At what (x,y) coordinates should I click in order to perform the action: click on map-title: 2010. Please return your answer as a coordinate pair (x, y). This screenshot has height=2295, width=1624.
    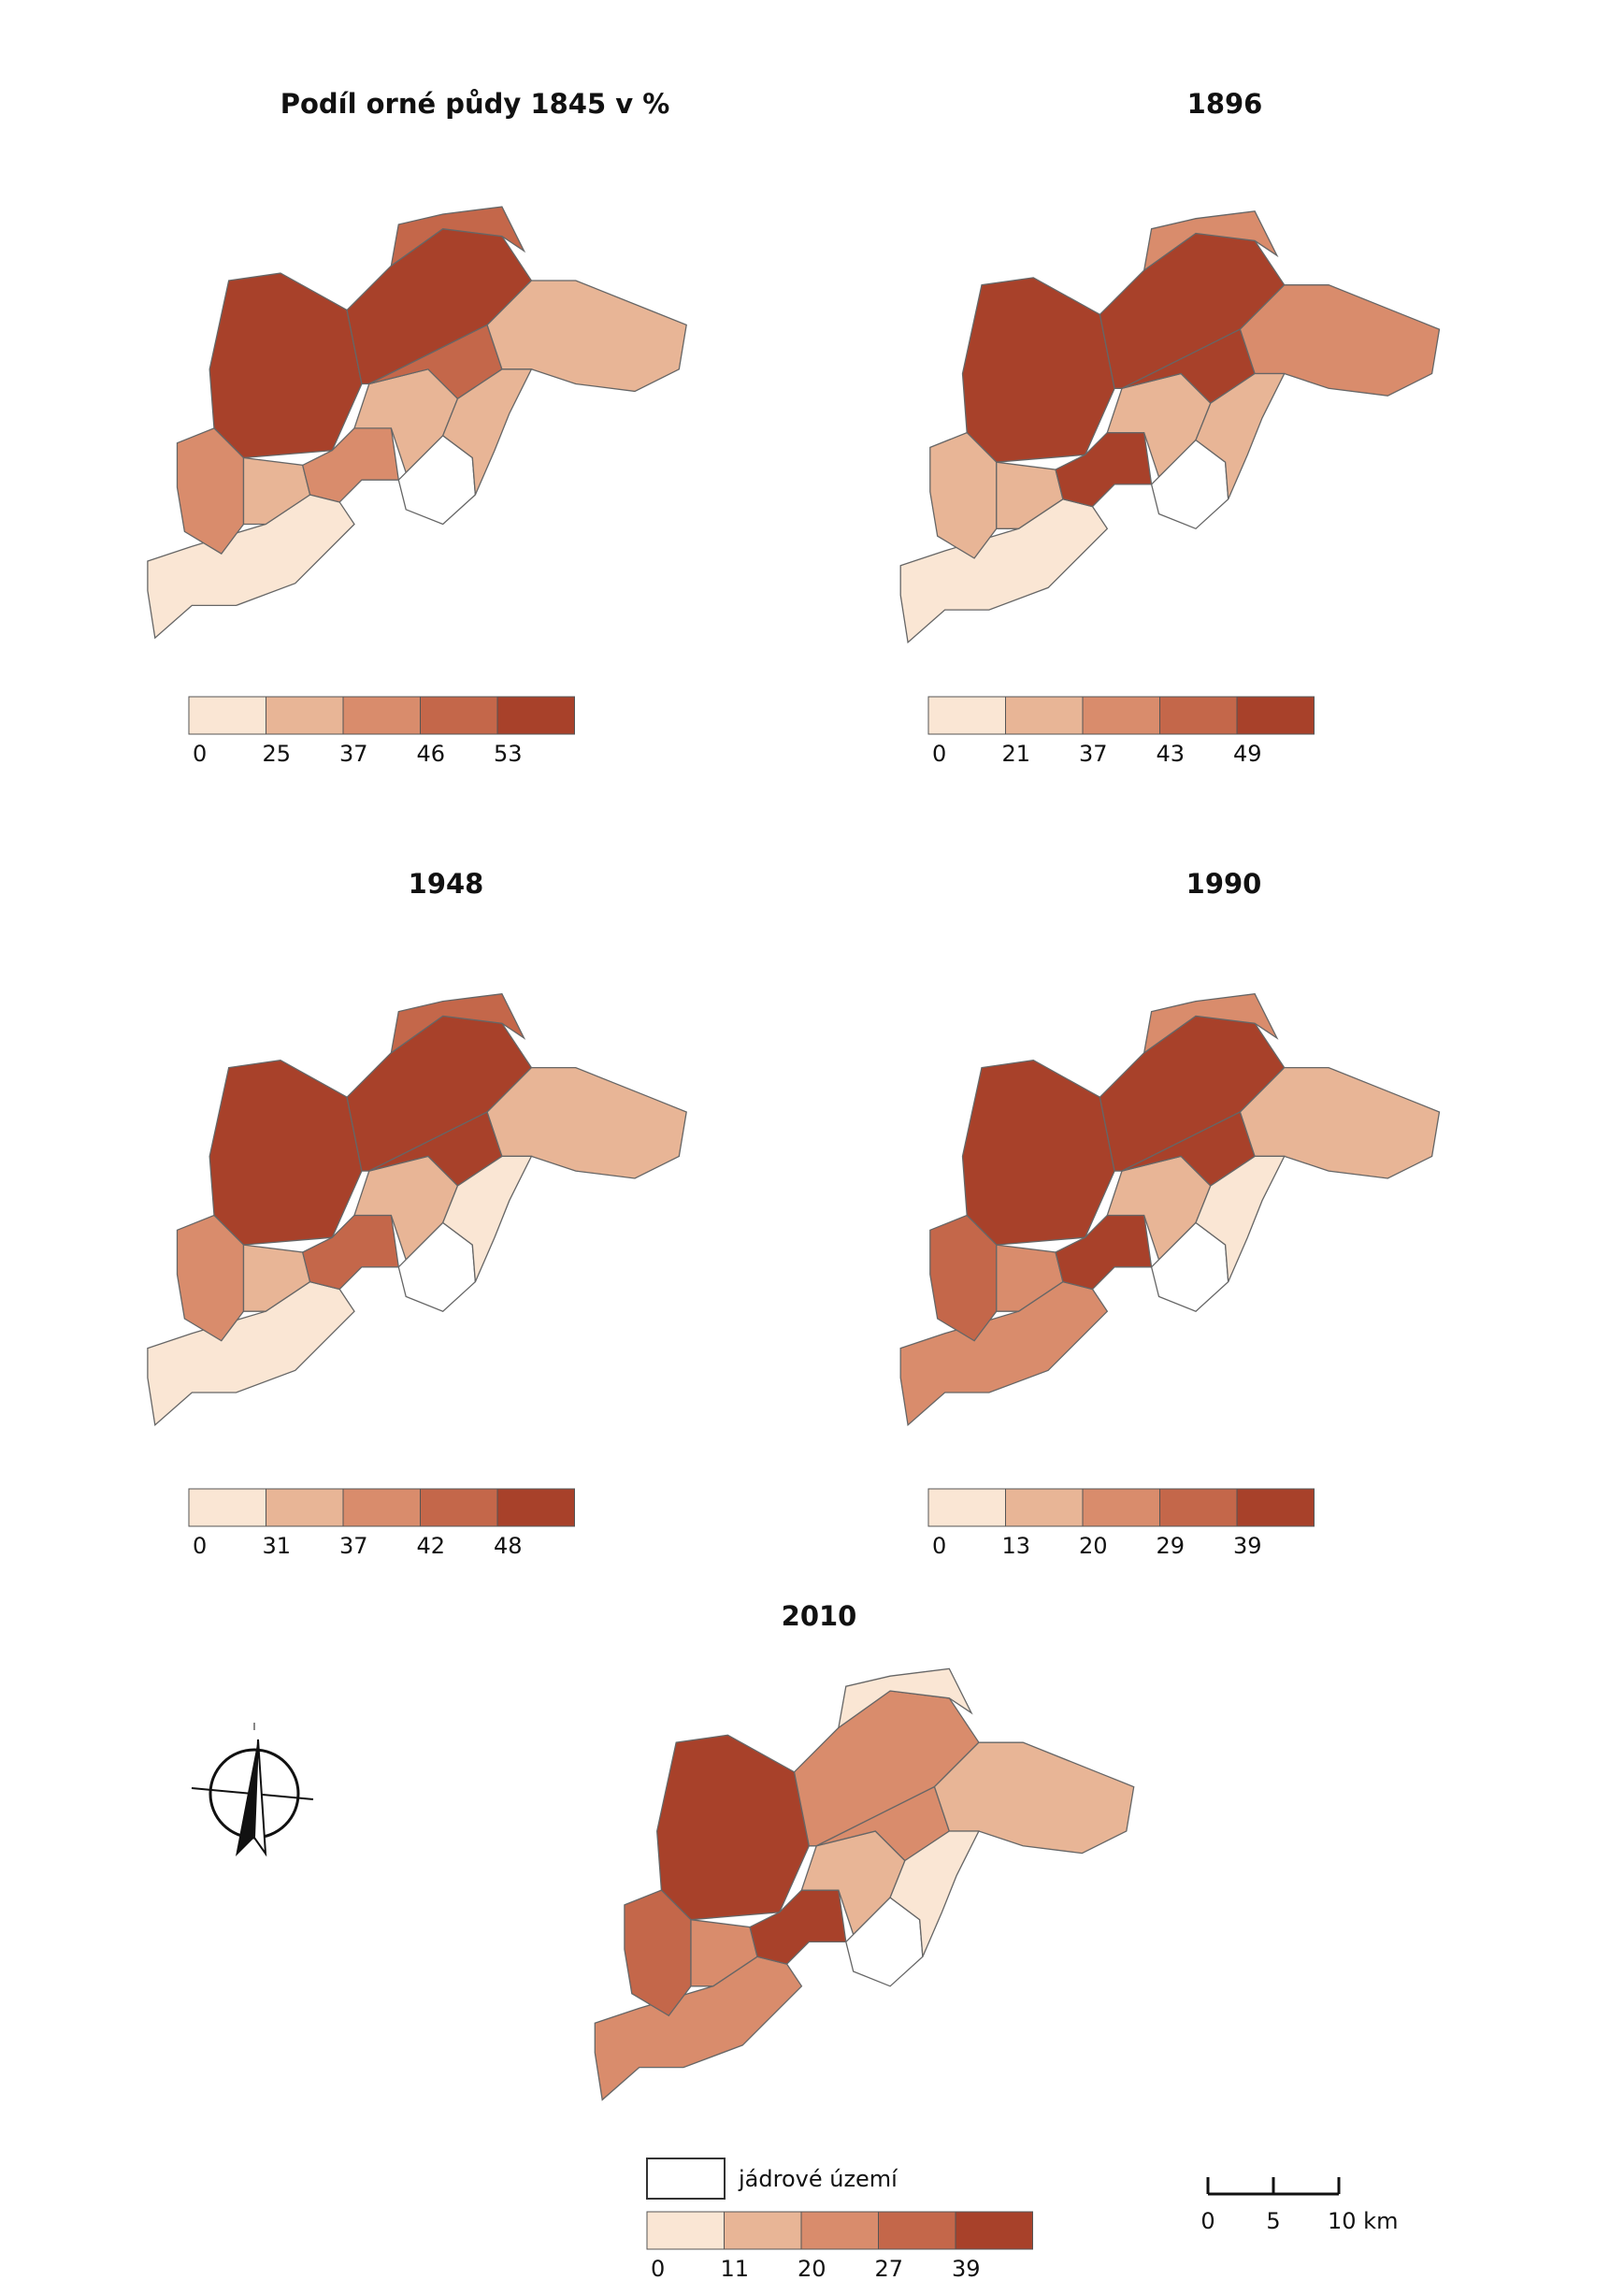
    Looking at the image, I should click on (819, 1616).